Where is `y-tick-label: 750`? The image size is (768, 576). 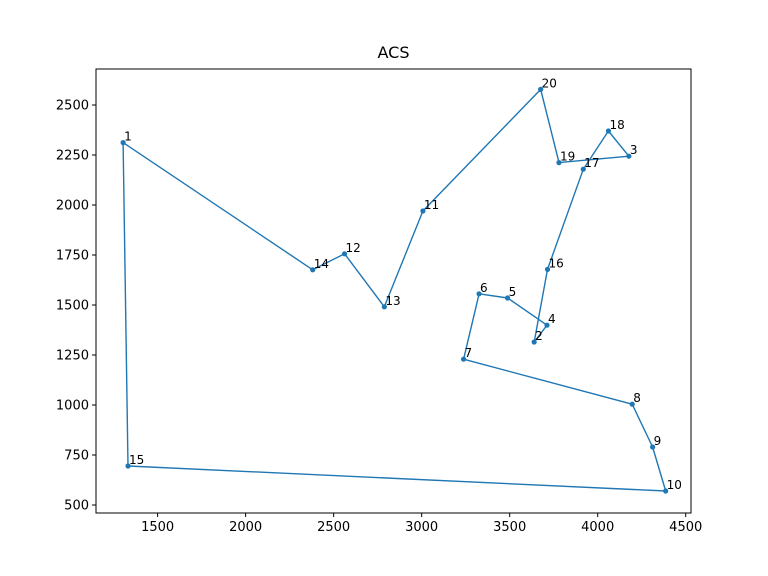 y-tick-label: 750 is located at coordinates (76, 456).